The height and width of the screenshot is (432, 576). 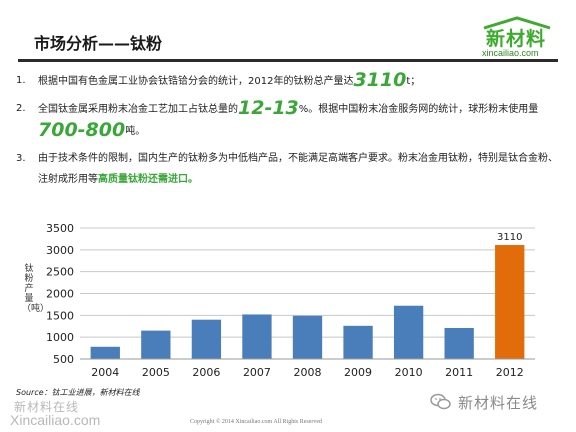 What do you see at coordinates (408, 332) in the screenshot?
I see `bar-2010` at bounding box center [408, 332].